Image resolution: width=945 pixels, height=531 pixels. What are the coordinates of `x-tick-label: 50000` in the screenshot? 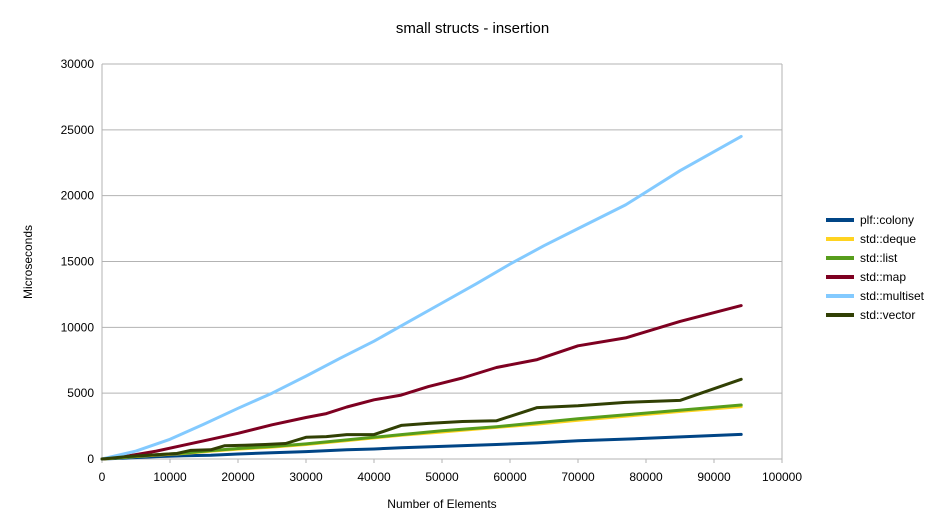 It's located at (442, 477).